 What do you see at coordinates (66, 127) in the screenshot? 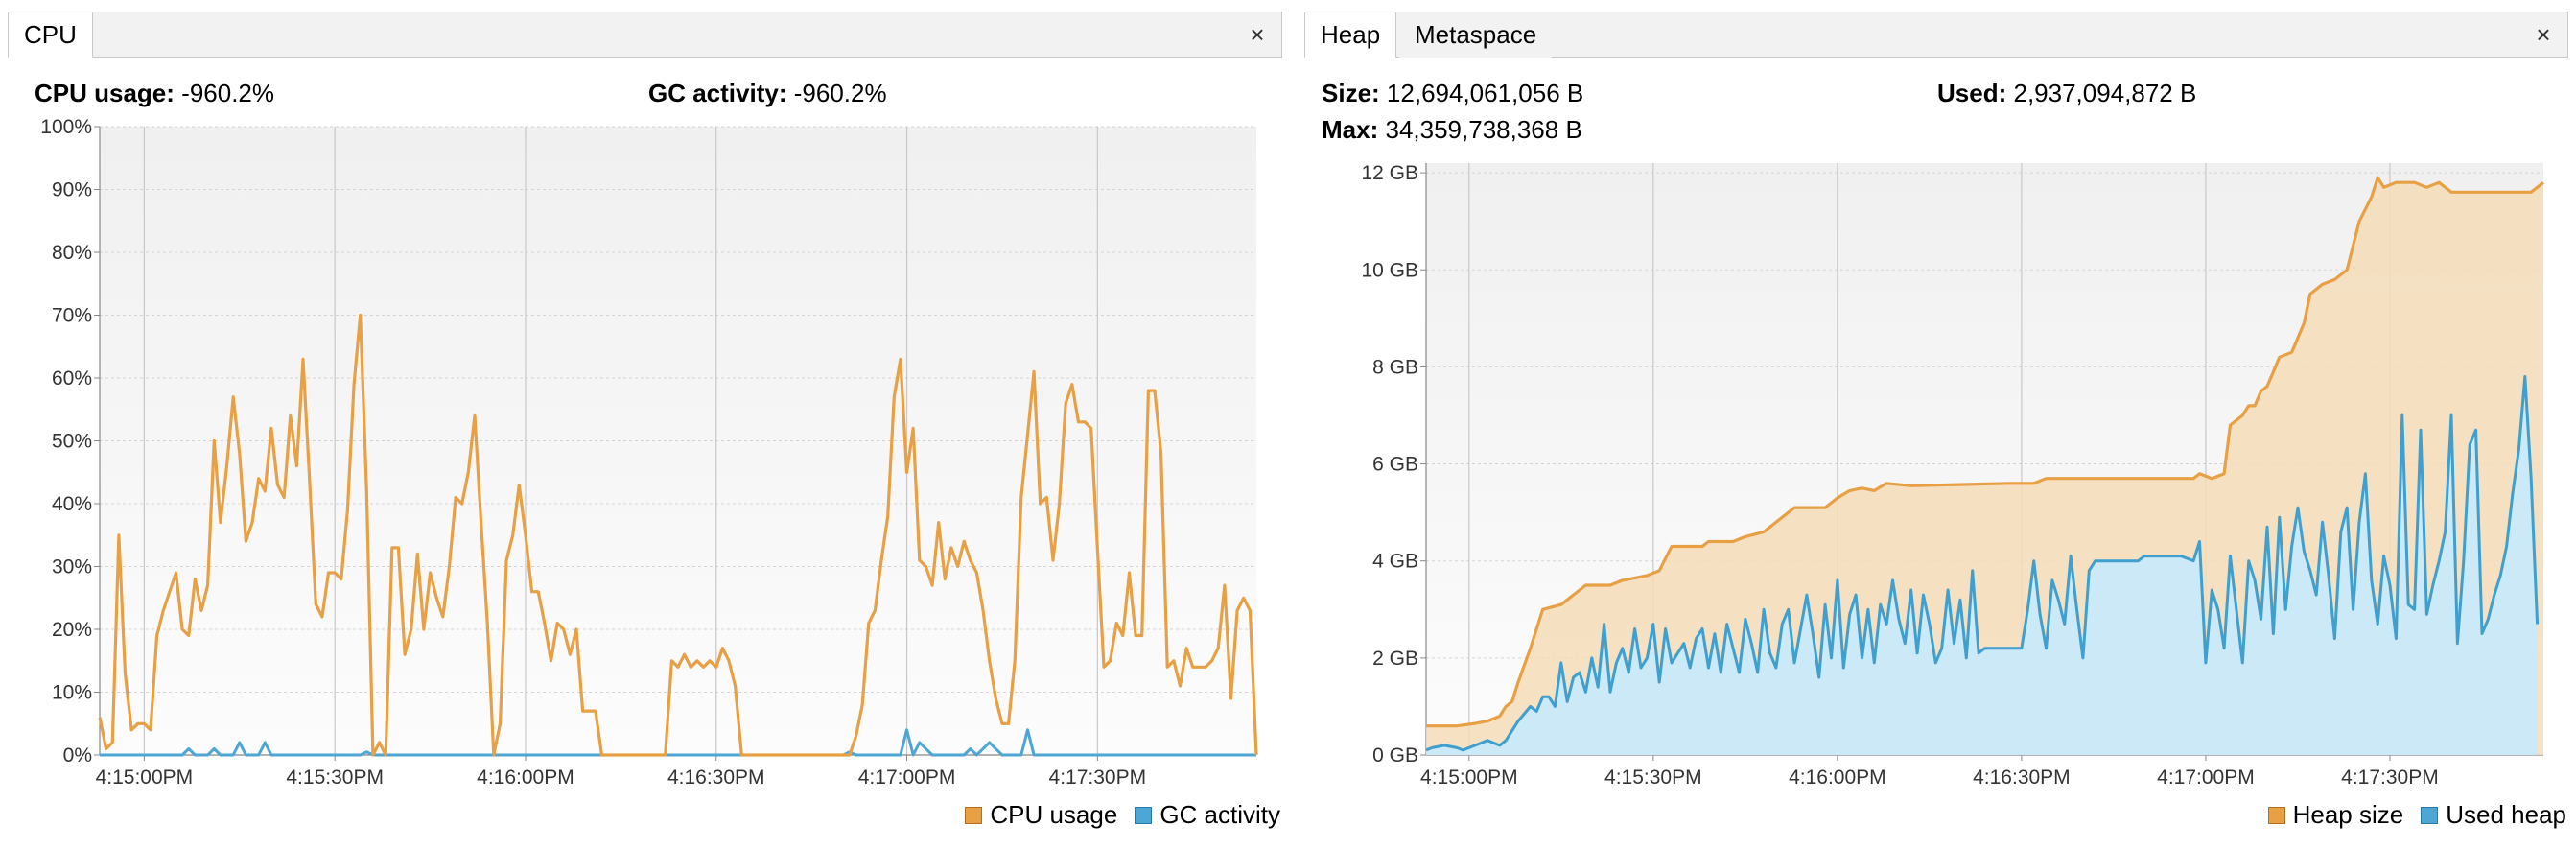
I see `y-tick-label: 100%` at bounding box center [66, 127].